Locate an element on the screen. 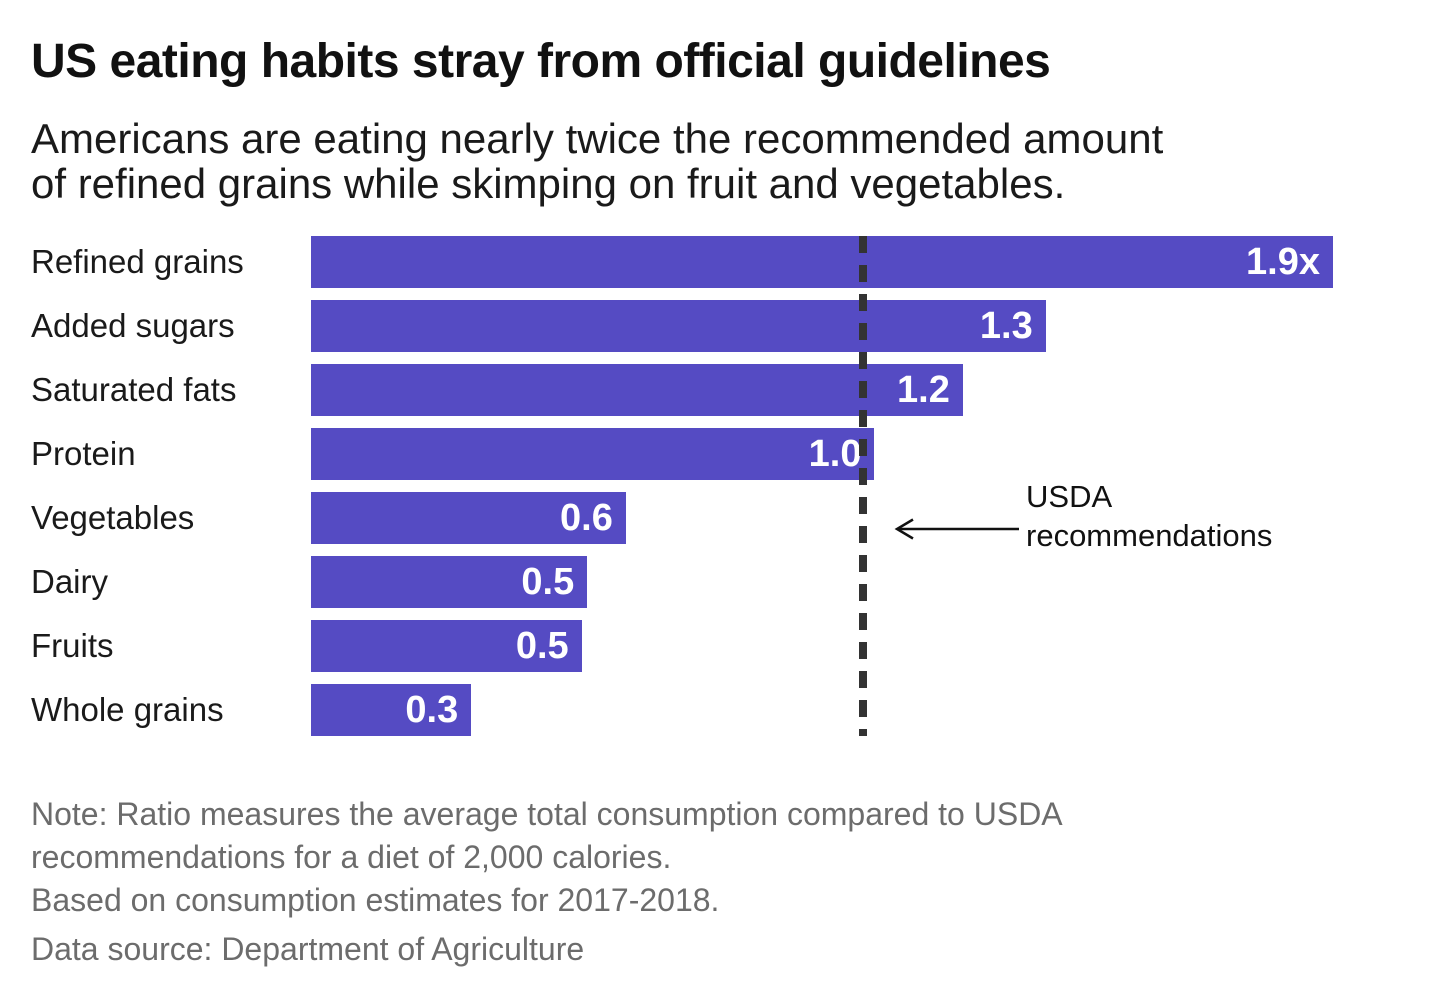  chart-row: Dairy 0.5 is located at coordinates (720, 582).